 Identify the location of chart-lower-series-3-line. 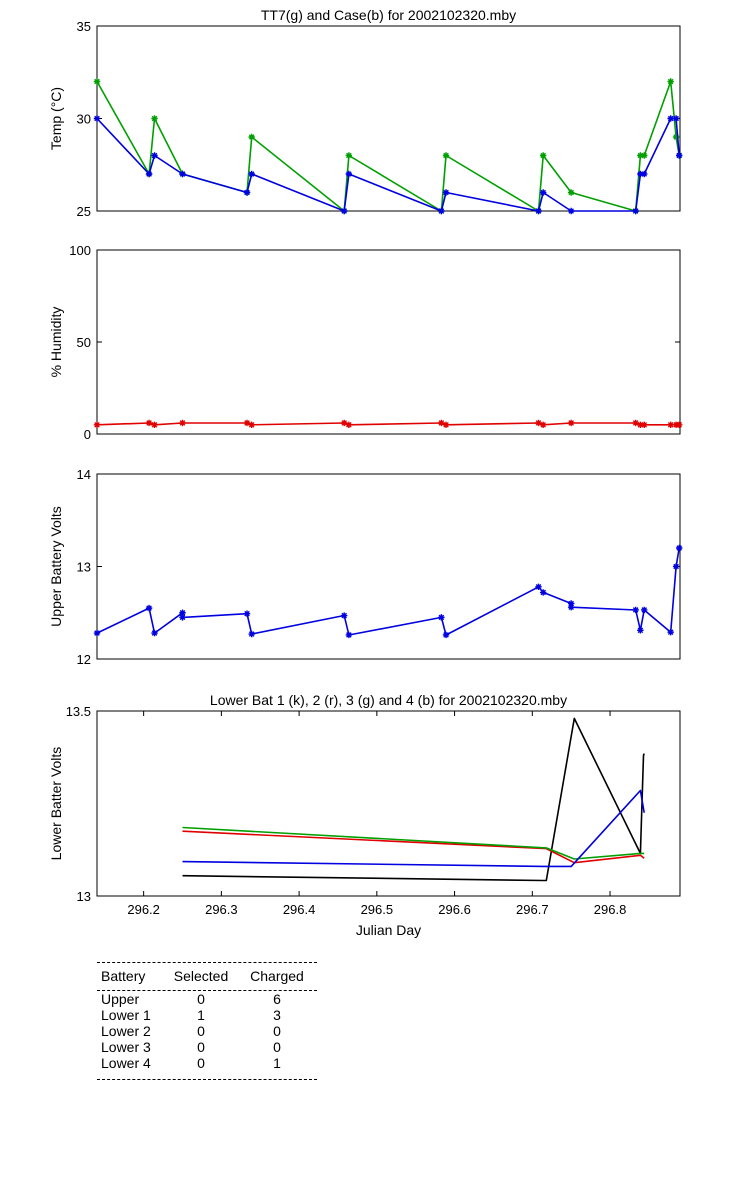
(413, 828).